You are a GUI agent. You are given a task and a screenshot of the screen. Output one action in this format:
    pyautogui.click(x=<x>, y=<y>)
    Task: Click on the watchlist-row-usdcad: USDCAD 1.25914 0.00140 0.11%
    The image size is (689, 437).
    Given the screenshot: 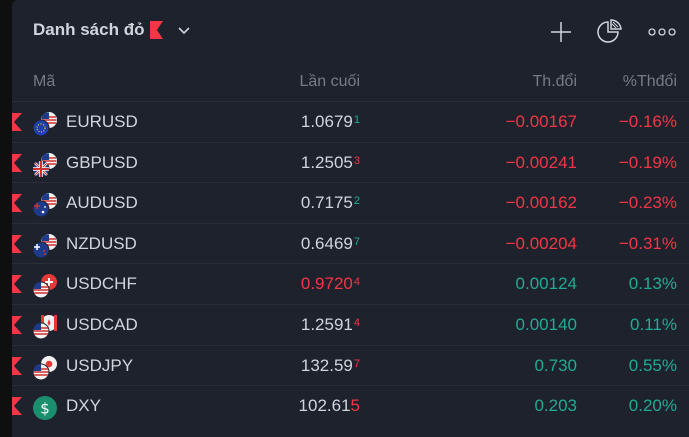 What is the action you would take?
    pyautogui.click(x=350, y=325)
    